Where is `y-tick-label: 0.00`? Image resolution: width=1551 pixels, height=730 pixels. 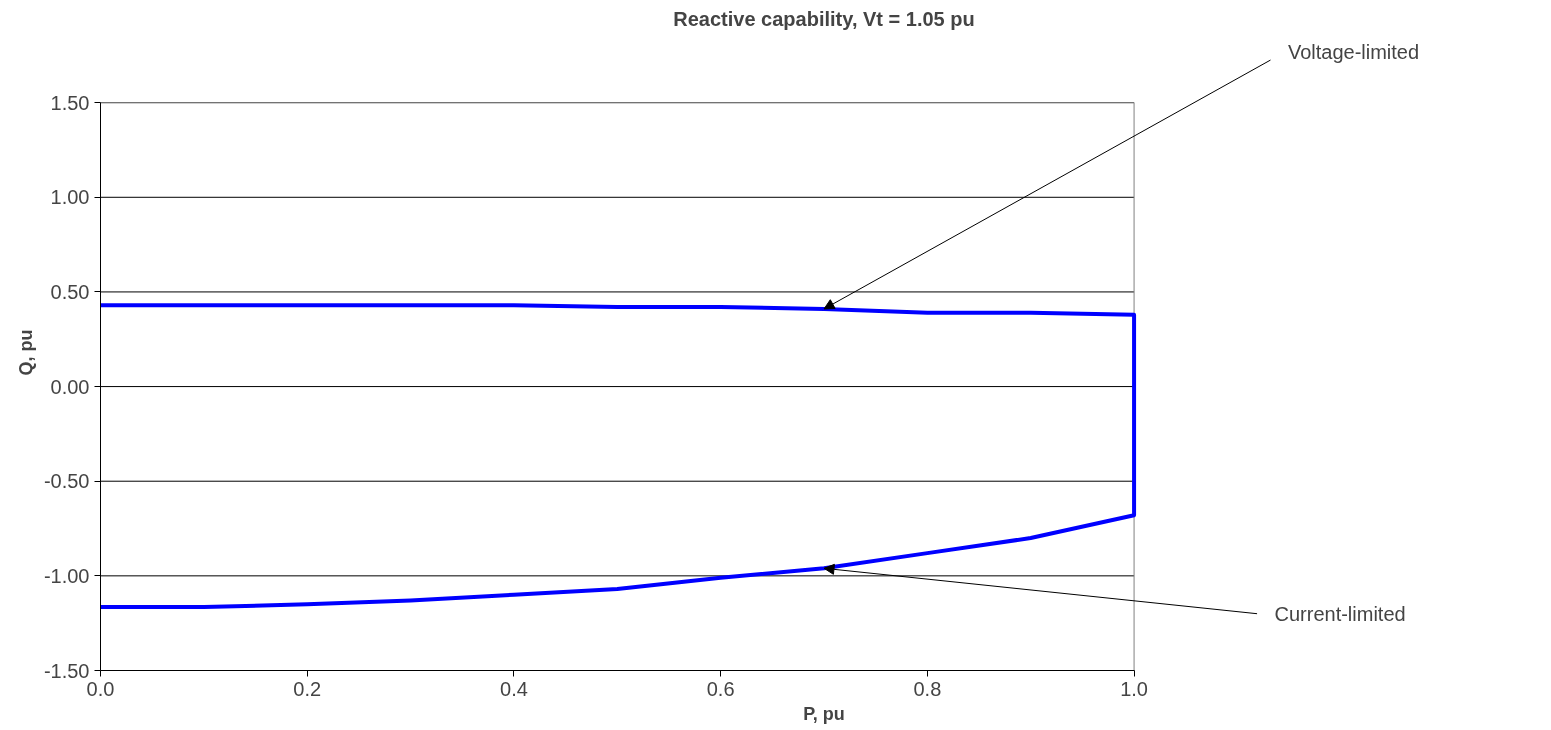 y-tick-label: 0.00 is located at coordinates (70, 386).